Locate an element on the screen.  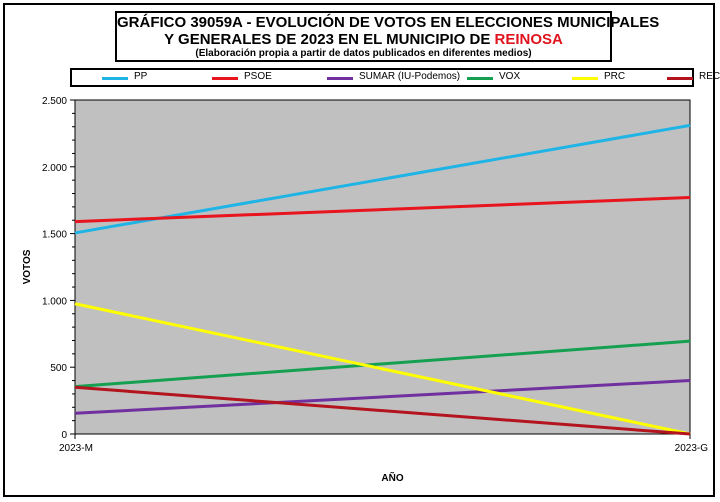
y-tick-label: 1.000 is located at coordinates (54, 301).